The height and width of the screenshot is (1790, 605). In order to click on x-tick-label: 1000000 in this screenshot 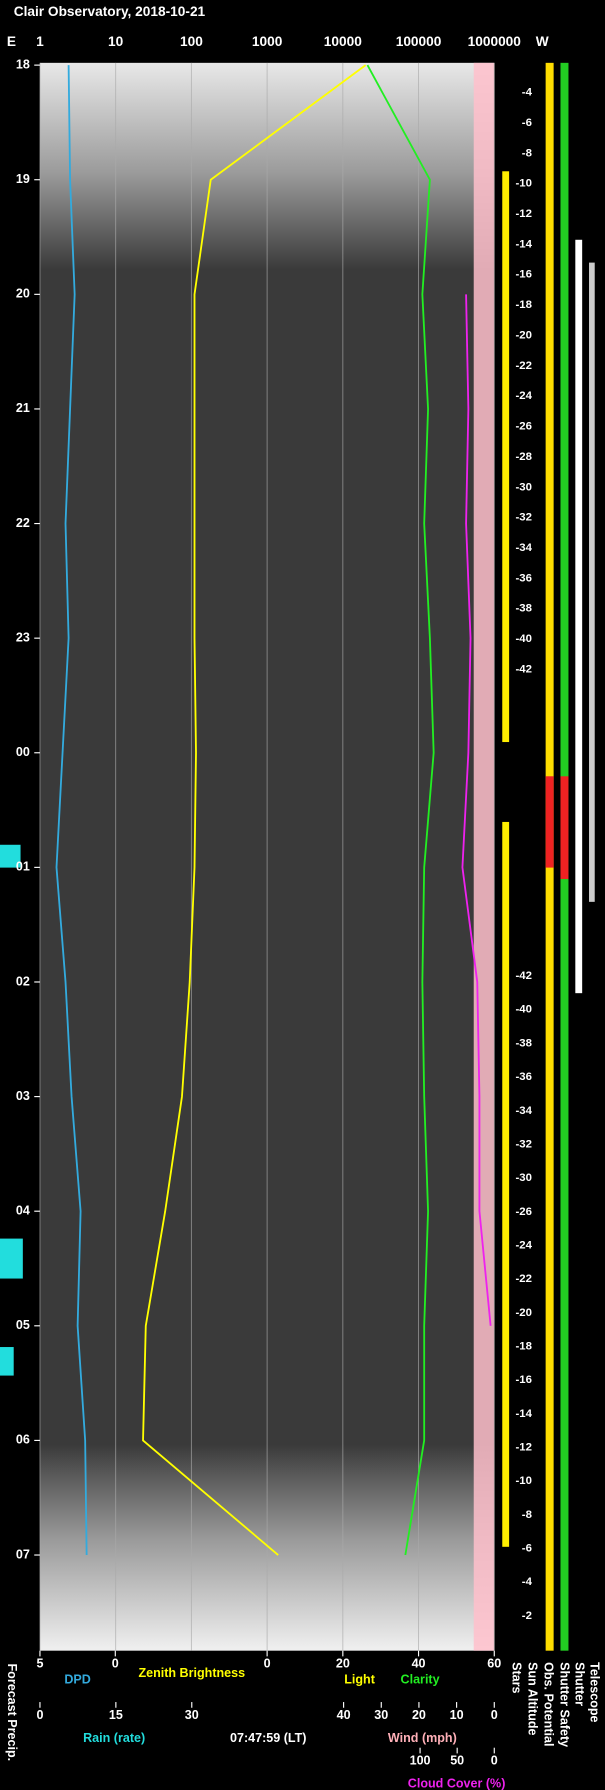, I will do `click(495, 41)`.